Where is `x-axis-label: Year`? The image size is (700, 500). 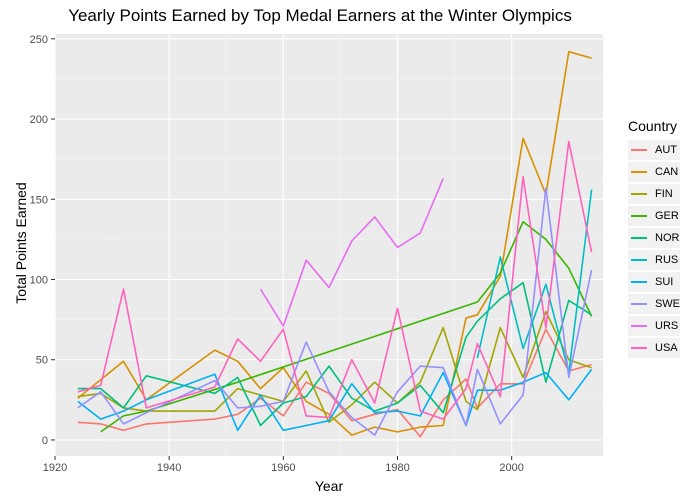 x-axis-label: Year is located at coordinates (329, 486).